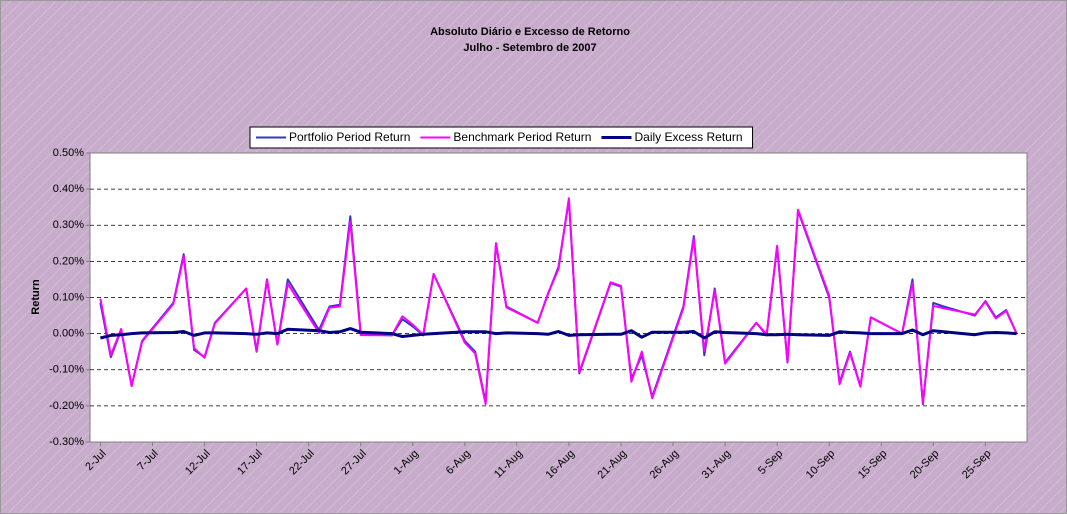  I want to click on series-line, so click(558, 333).